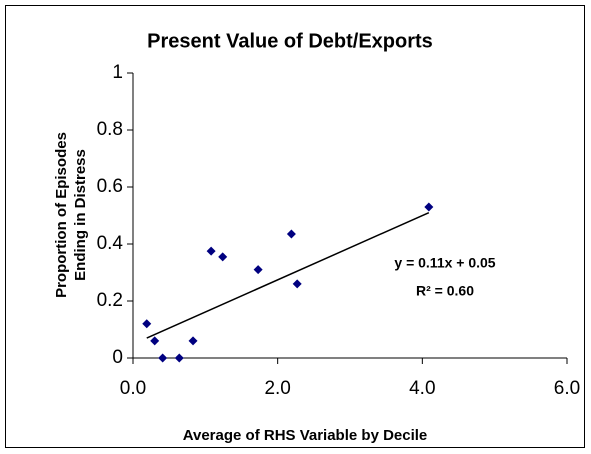  What do you see at coordinates (445, 291) in the screenshot?
I see `r-squared: R² = 0.60` at bounding box center [445, 291].